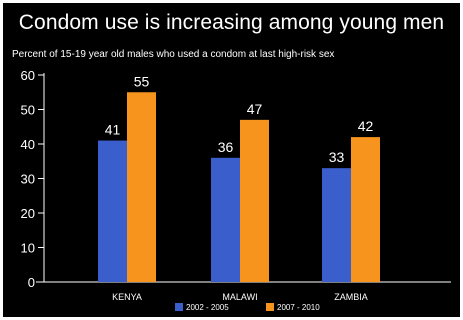  Describe the element at coordinates (31, 282) in the screenshot. I see `y-tick-label: 0` at that location.